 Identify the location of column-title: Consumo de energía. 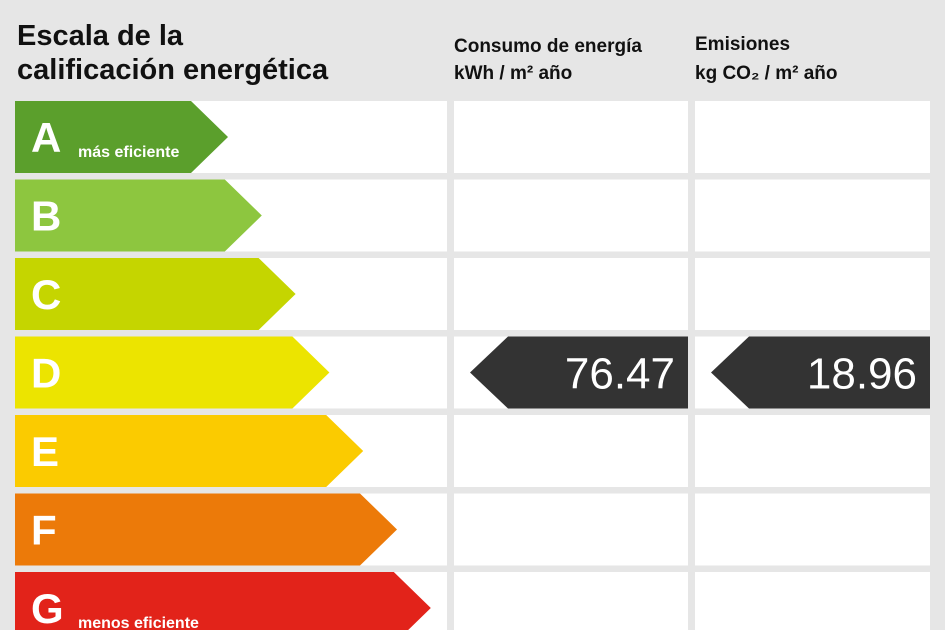
(548, 46).